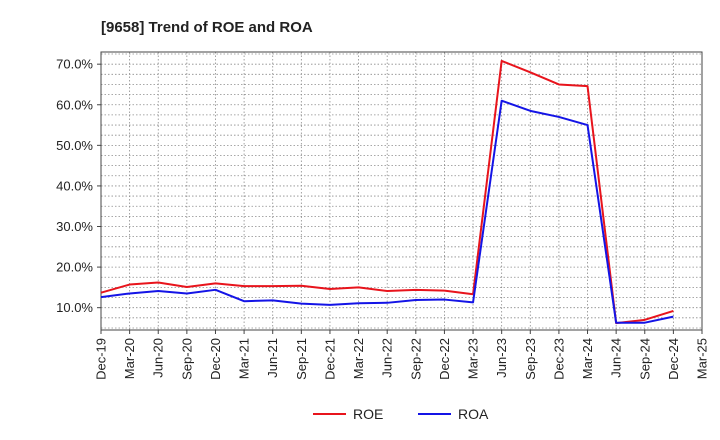 This screenshot has width=720, height=440. What do you see at coordinates (644, 359) in the screenshot?
I see `x-tick-label: Sep-24` at bounding box center [644, 359].